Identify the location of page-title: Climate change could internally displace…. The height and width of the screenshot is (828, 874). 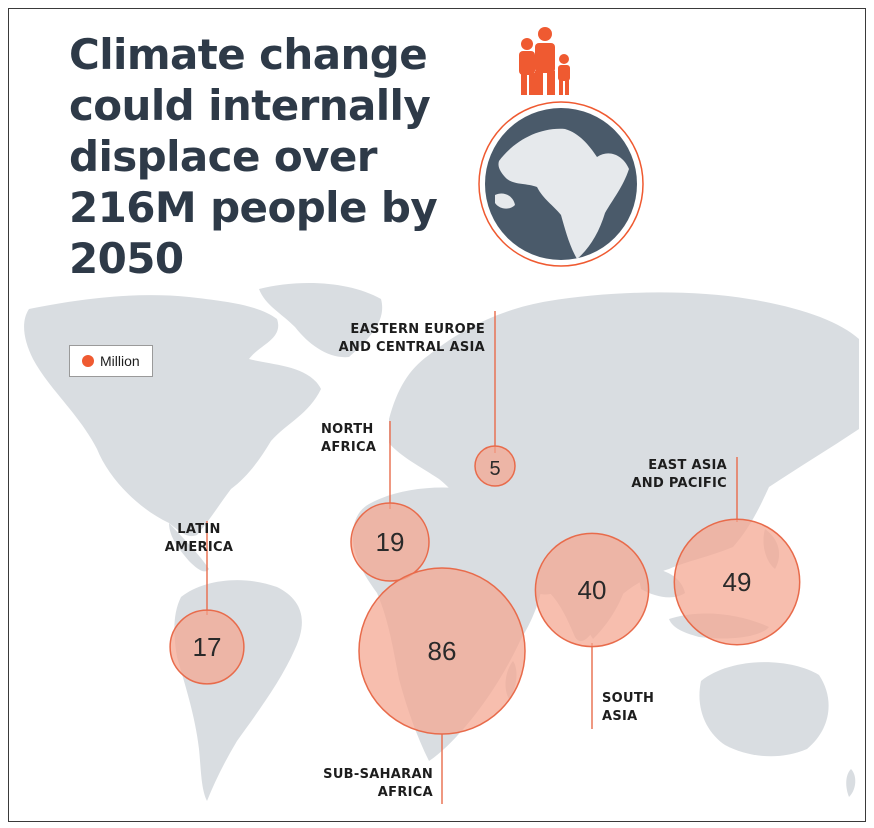
(259, 156).